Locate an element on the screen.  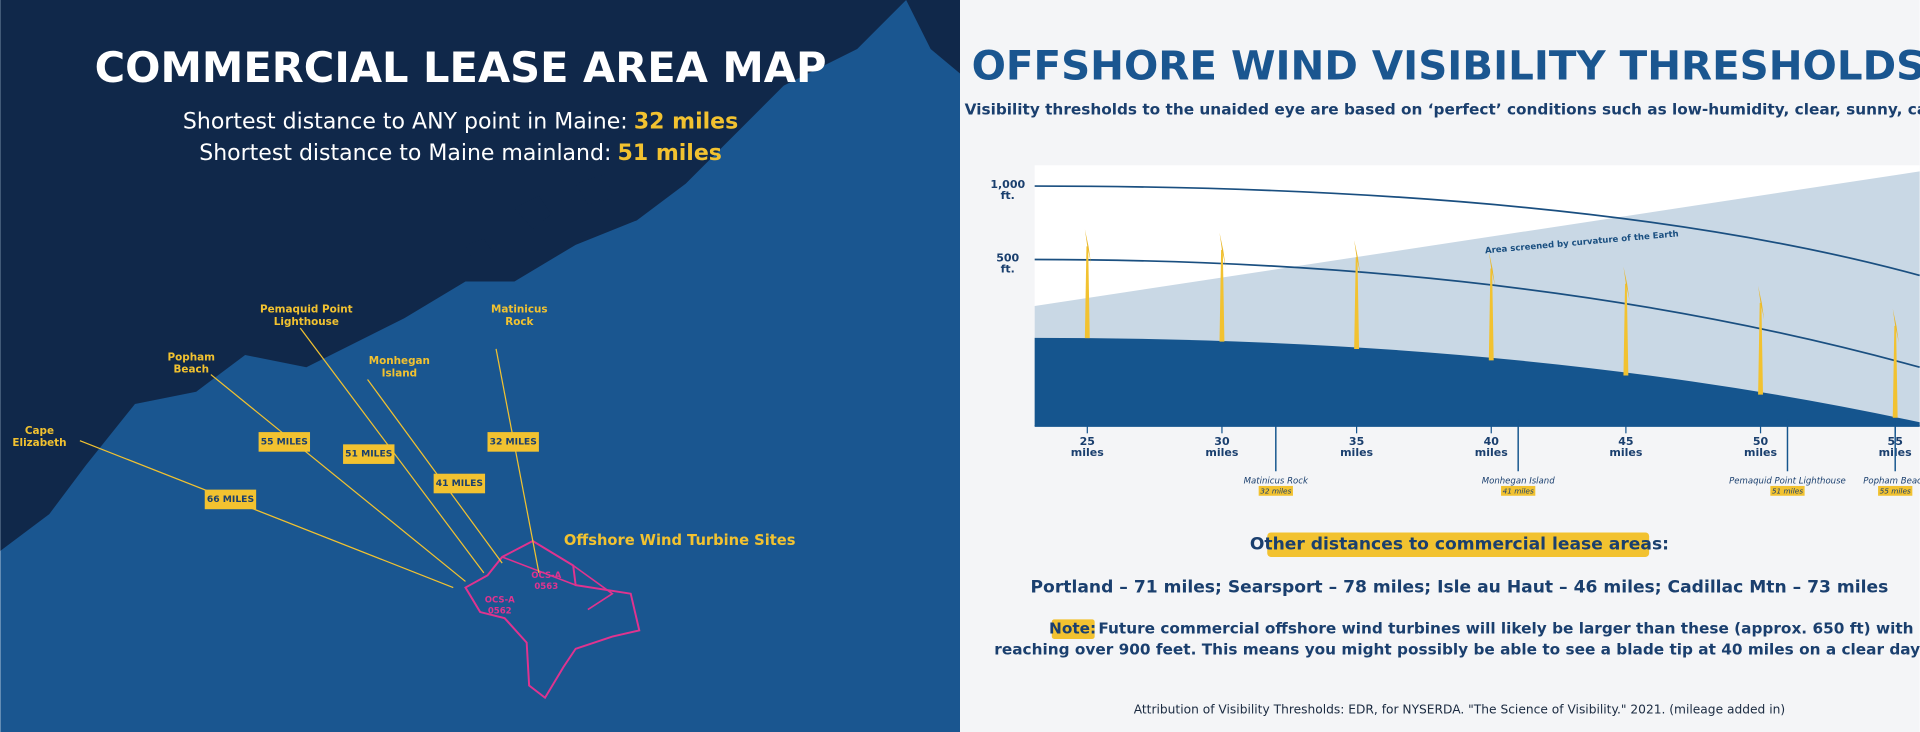
visibility-title: OFFSHORE WIND VISIBILITY THRESHOLDS is located at coordinates (1446, 66).